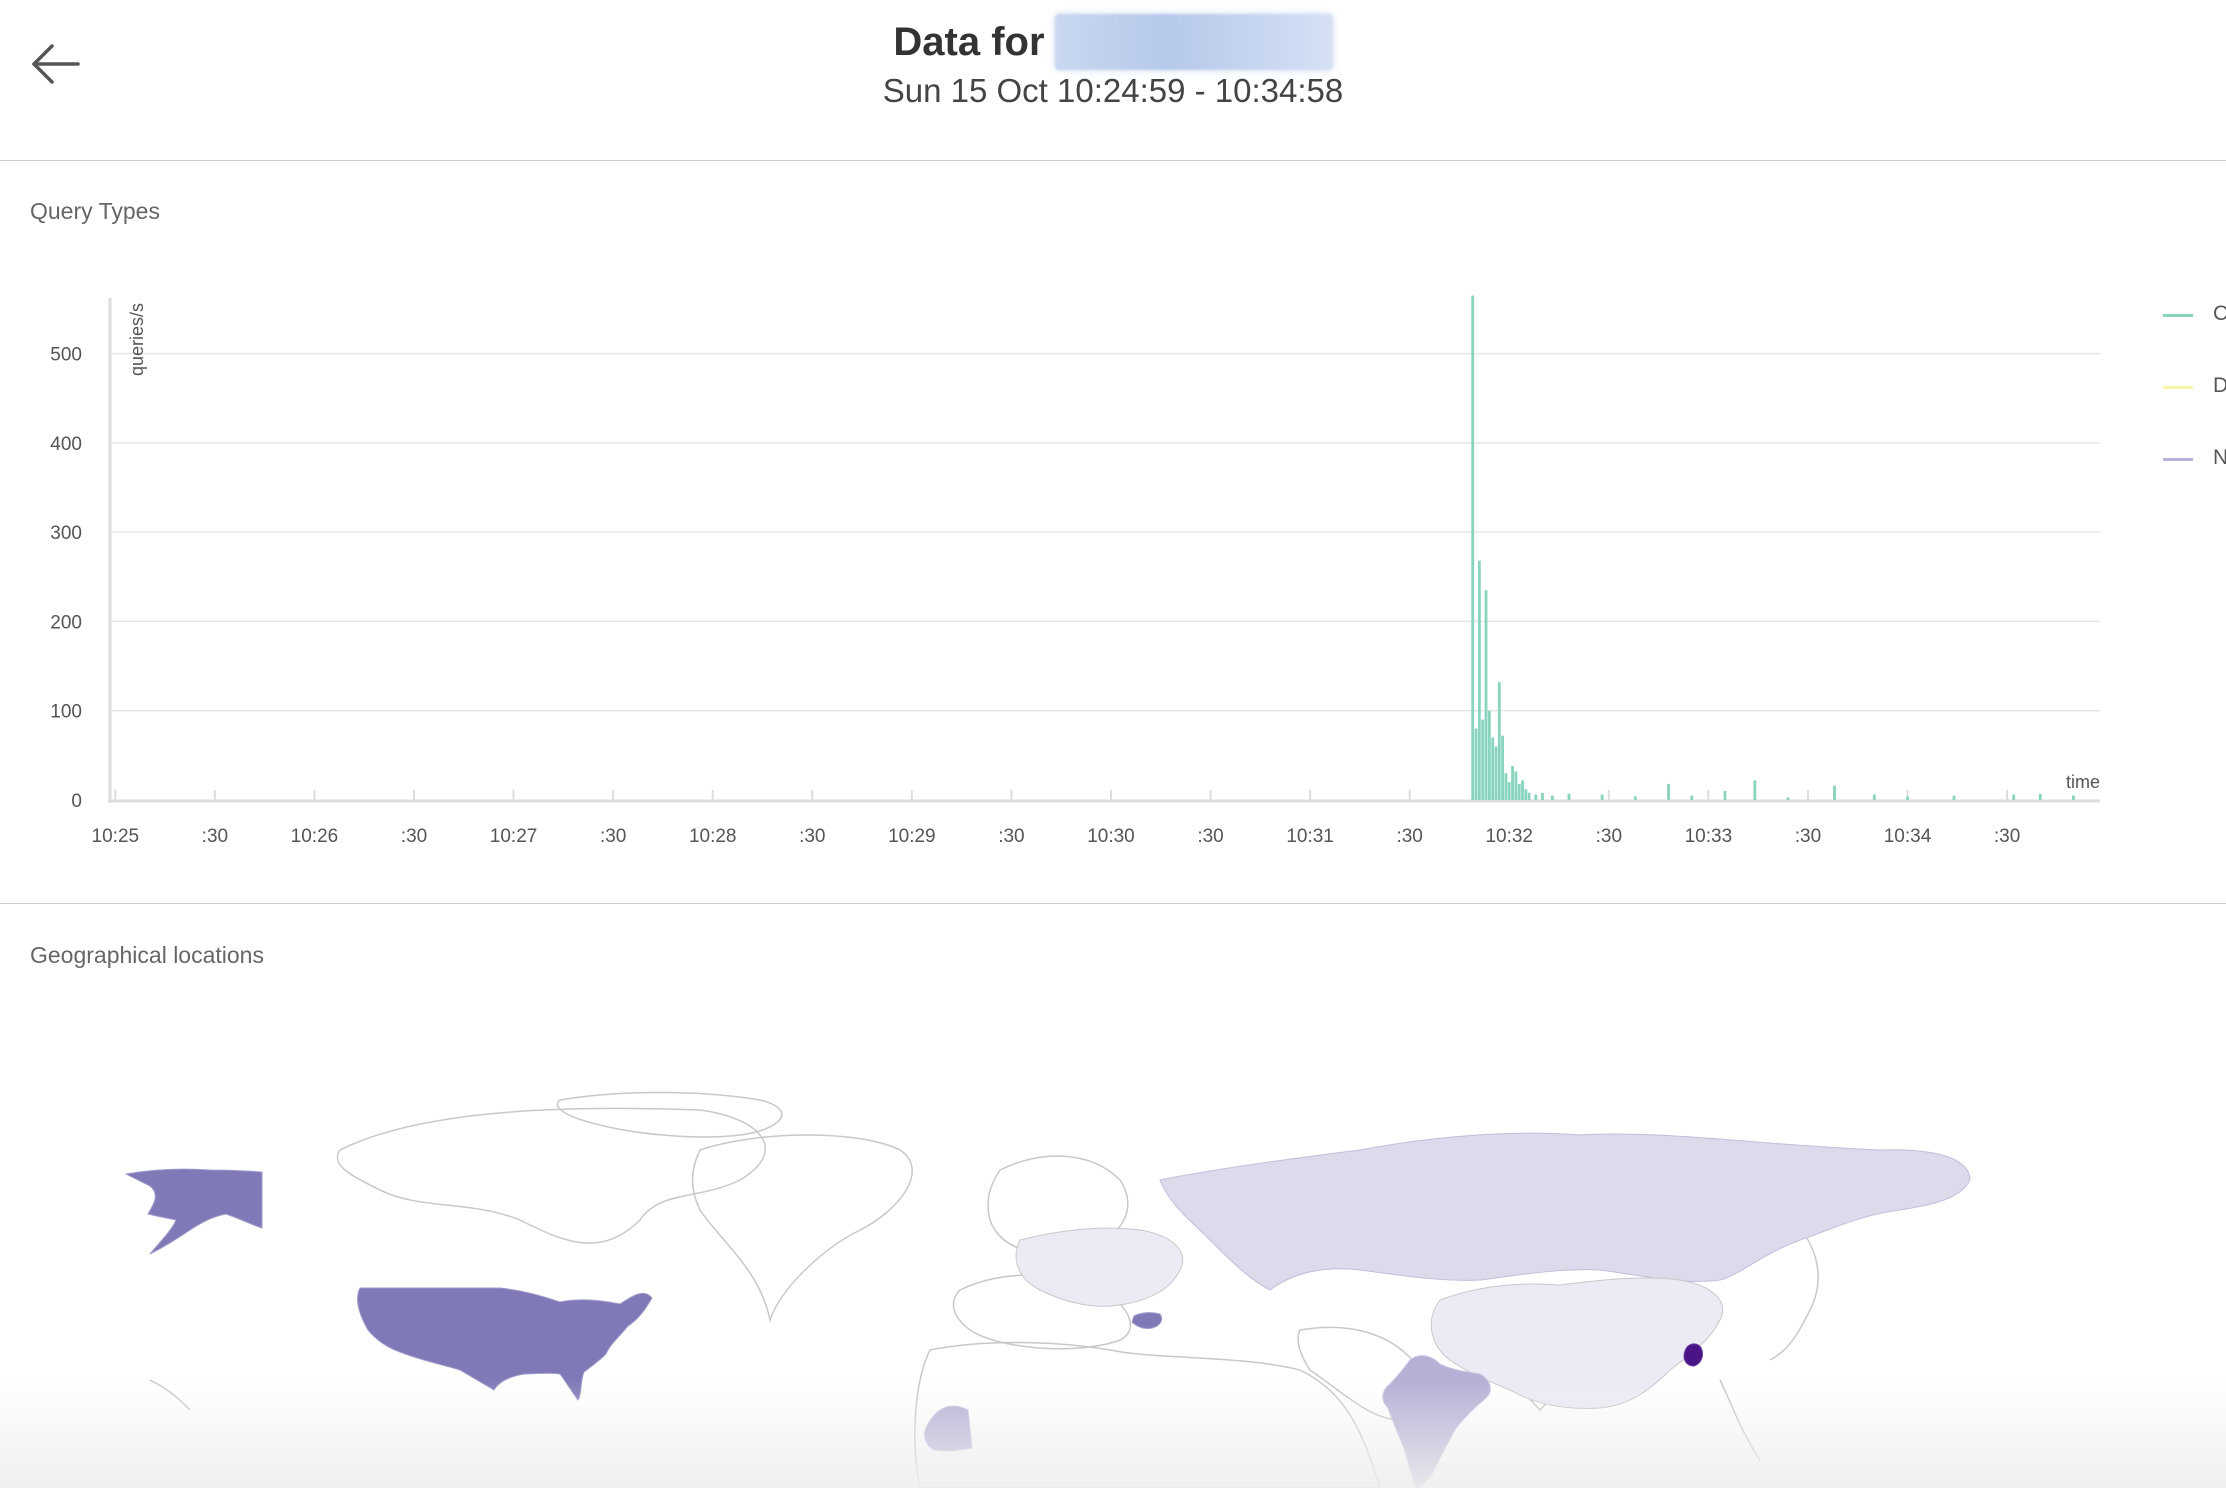 The width and height of the screenshot is (2226, 1488). I want to click on x-tick-label: 10:32, so click(1509, 836).